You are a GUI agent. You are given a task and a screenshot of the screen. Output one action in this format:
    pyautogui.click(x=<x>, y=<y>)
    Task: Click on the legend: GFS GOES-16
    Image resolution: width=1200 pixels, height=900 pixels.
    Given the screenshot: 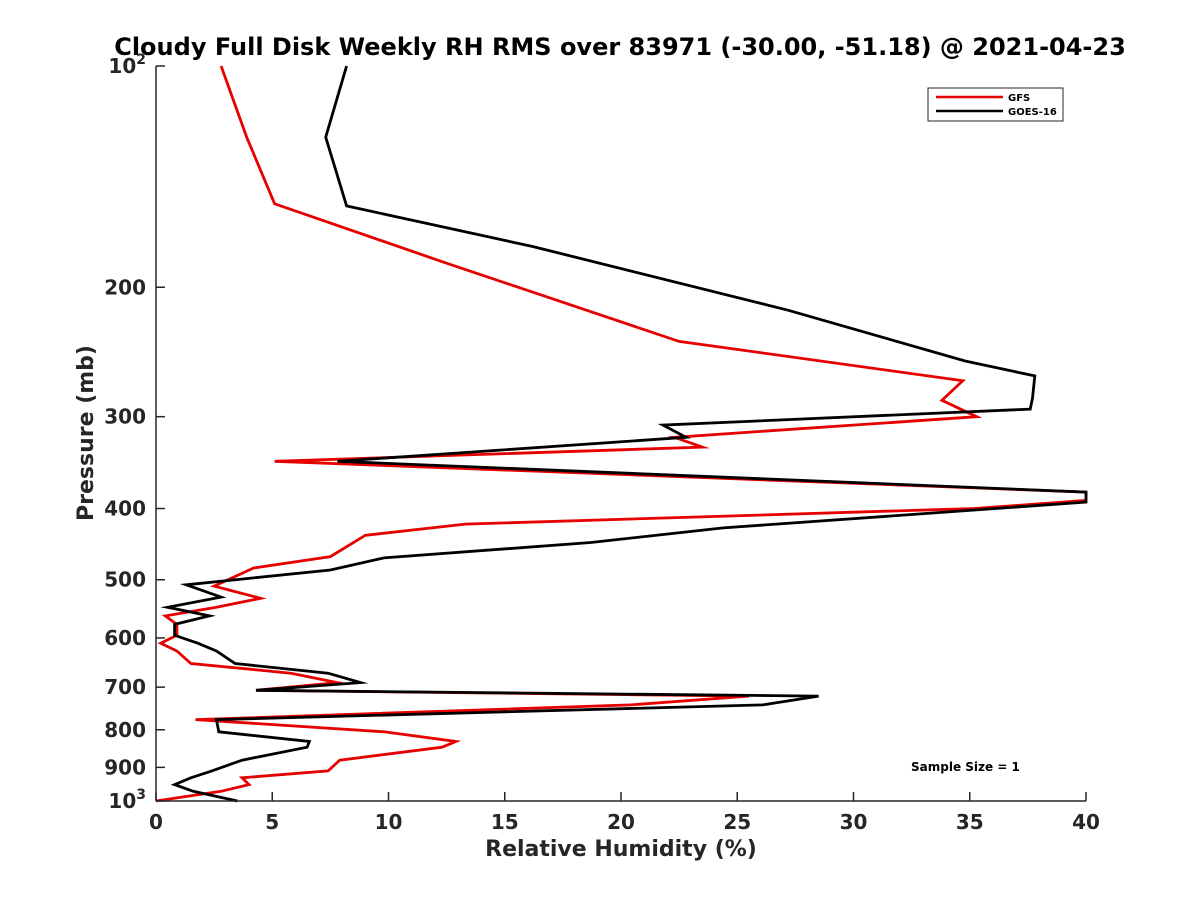 What is the action you would take?
    pyautogui.click(x=995, y=104)
    